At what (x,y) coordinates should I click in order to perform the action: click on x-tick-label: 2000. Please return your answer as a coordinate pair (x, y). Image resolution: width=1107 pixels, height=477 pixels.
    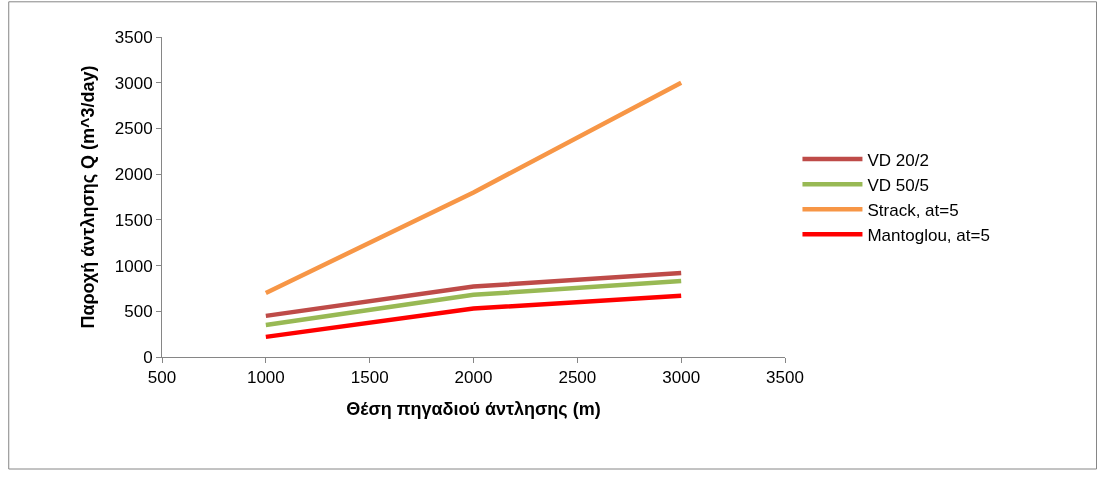
    Looking at the image, I should click on (473, 378).